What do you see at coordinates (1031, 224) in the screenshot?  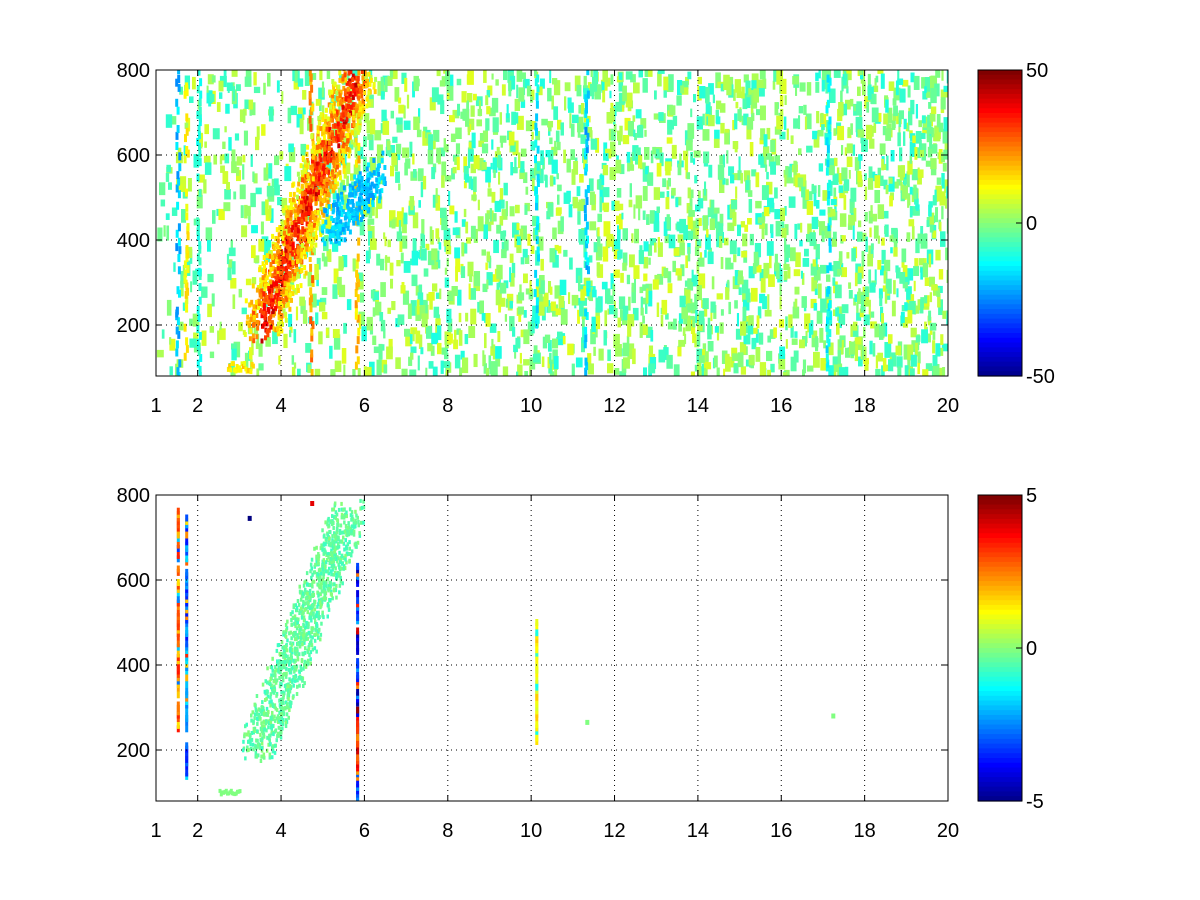 I see `colorbar-tick-label: 0` at bounding box center [1031, 224].